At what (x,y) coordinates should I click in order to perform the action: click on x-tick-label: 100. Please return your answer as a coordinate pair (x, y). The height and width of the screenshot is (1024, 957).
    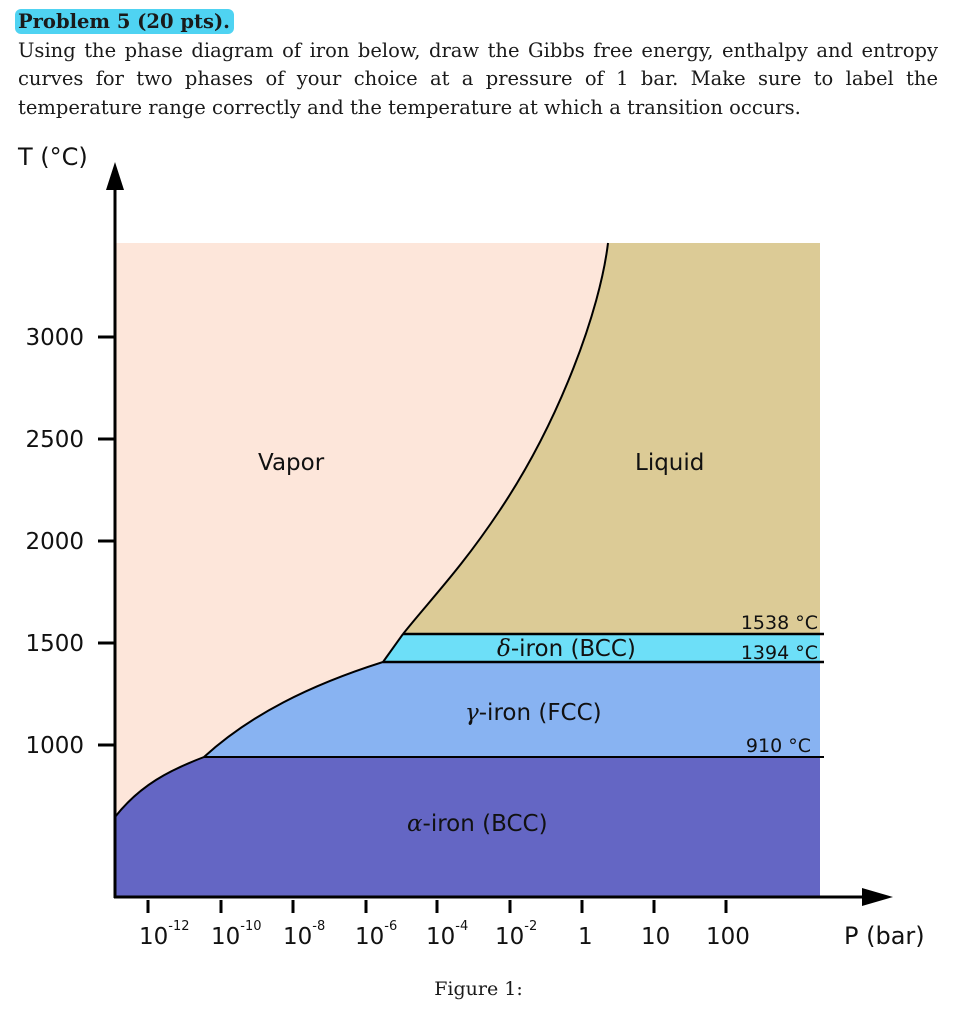
    Looking at the image, I should click on (728, 937).